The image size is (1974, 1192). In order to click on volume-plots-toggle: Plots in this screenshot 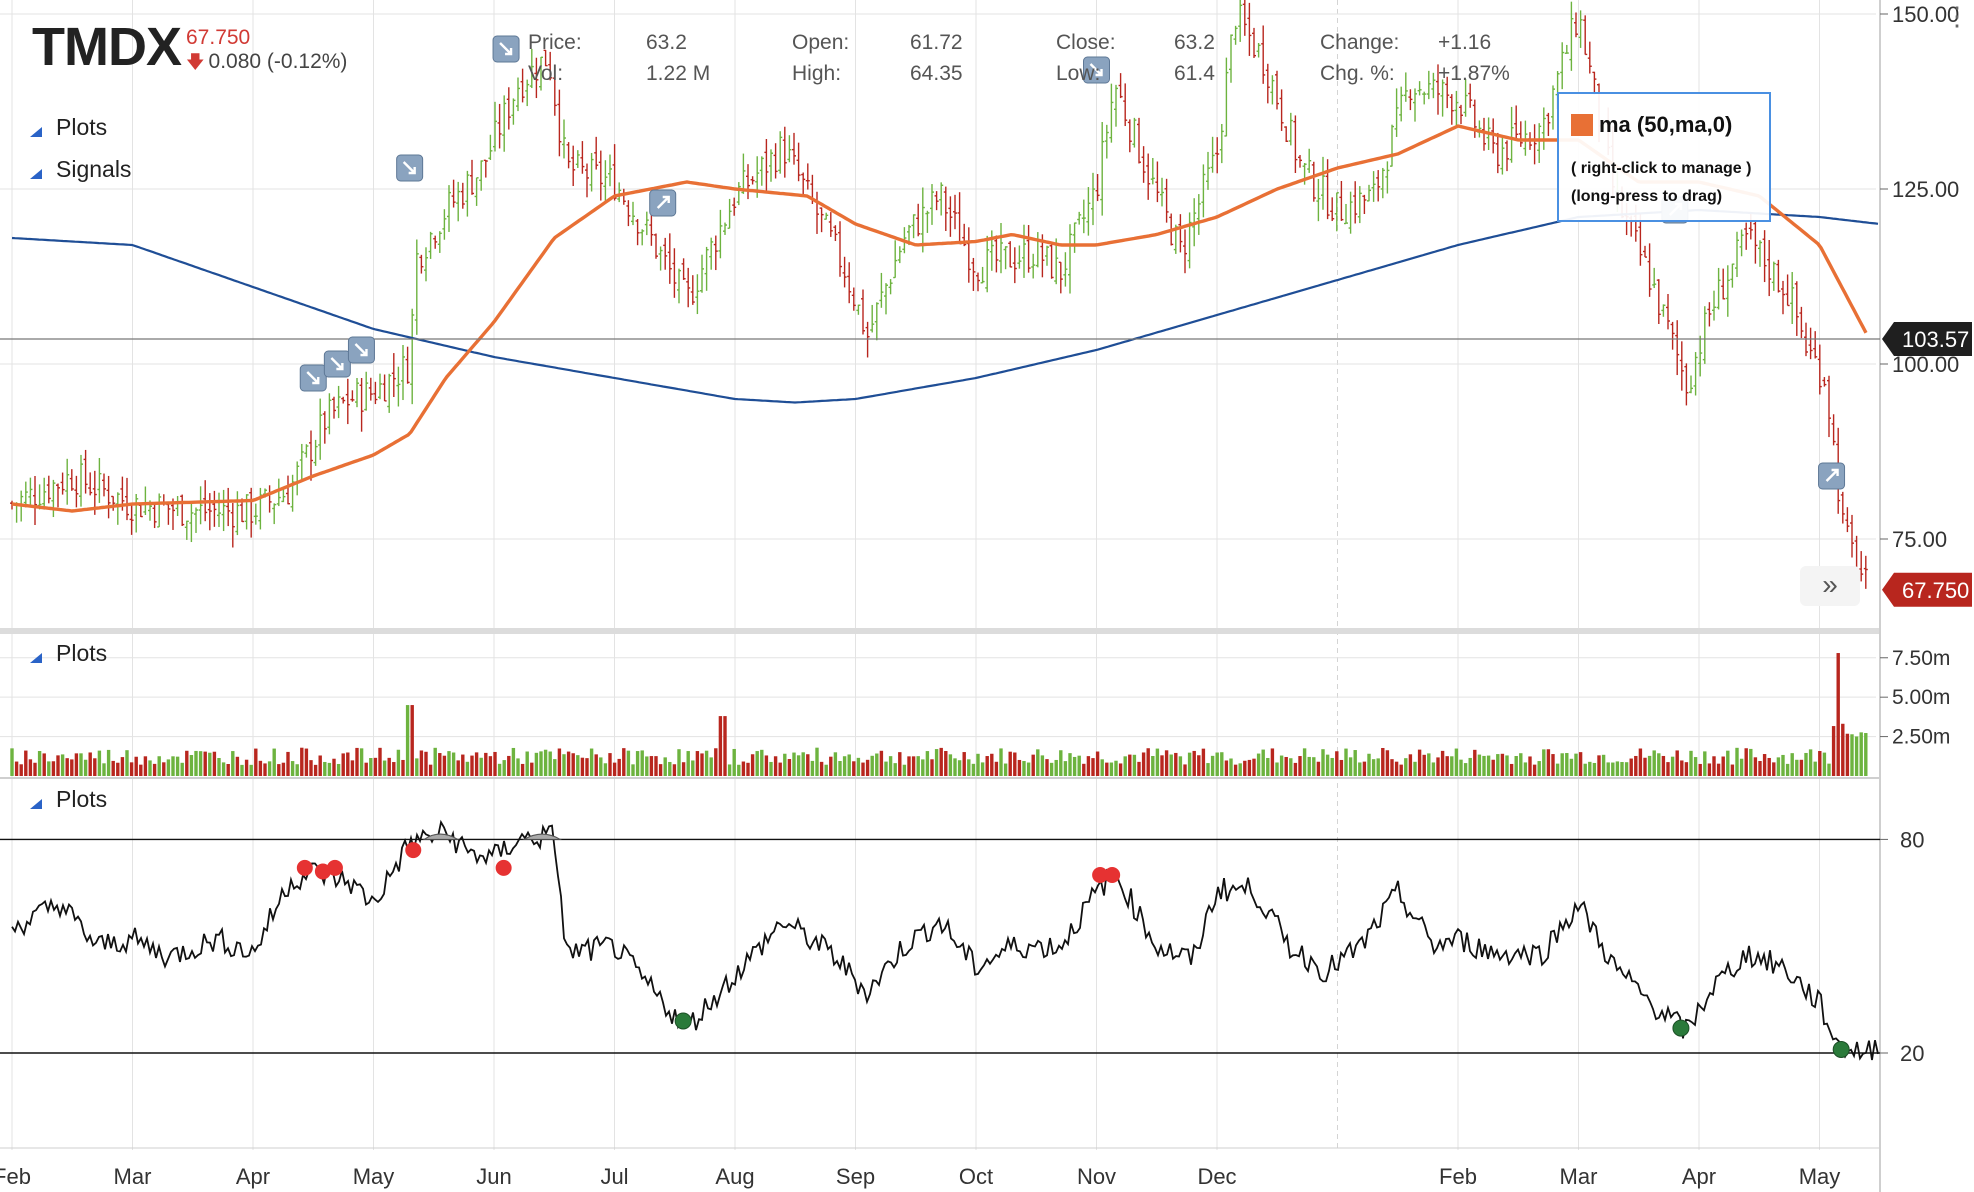, I will do `click(68, 653)`.